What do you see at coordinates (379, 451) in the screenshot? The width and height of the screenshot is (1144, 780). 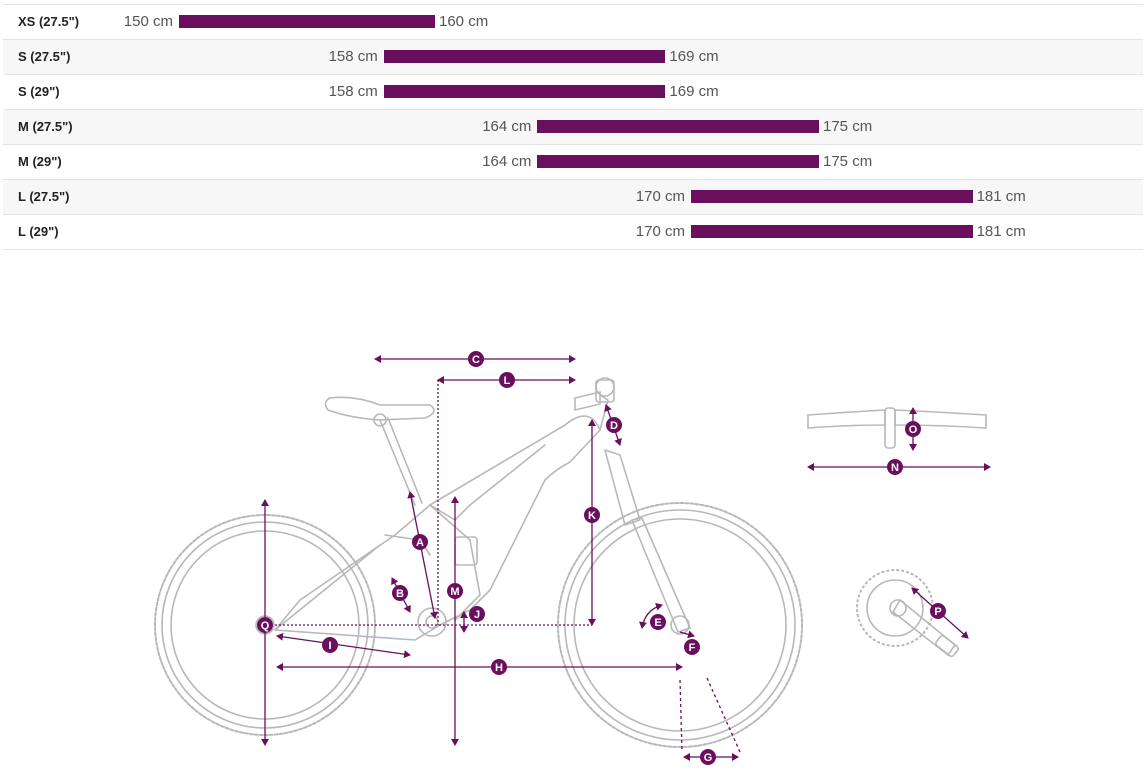 I see `seatpost-saddle` at bounding box center [379, 451].